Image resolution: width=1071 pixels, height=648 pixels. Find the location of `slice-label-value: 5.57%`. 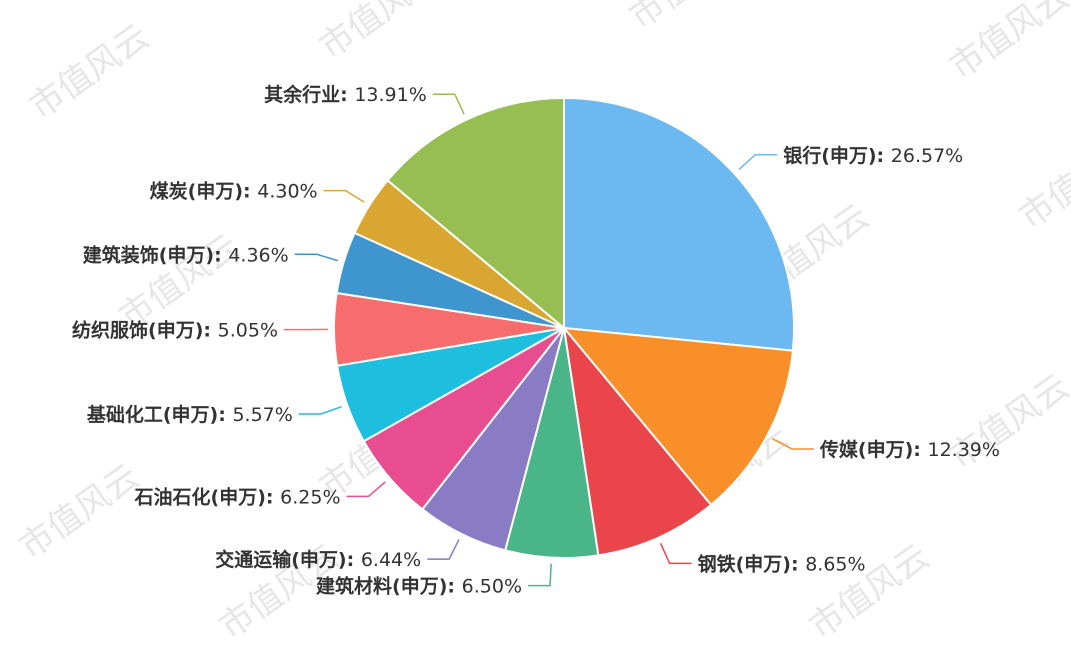

slice-label-value: 5.57% is located at coordinates (262, 415).